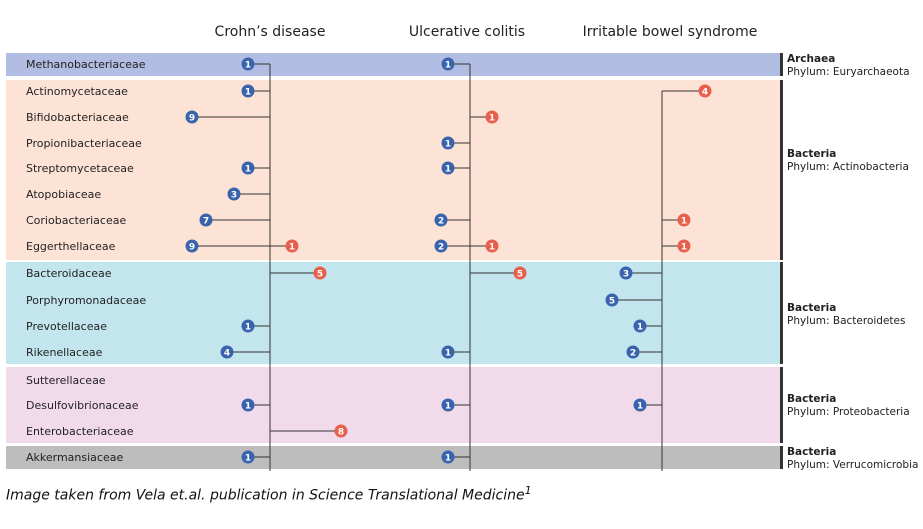  What do you see at coordinates (66, 326) in the screenshot?
I see `family-label: Prevotellaceae` at bounding box center [66, 326].